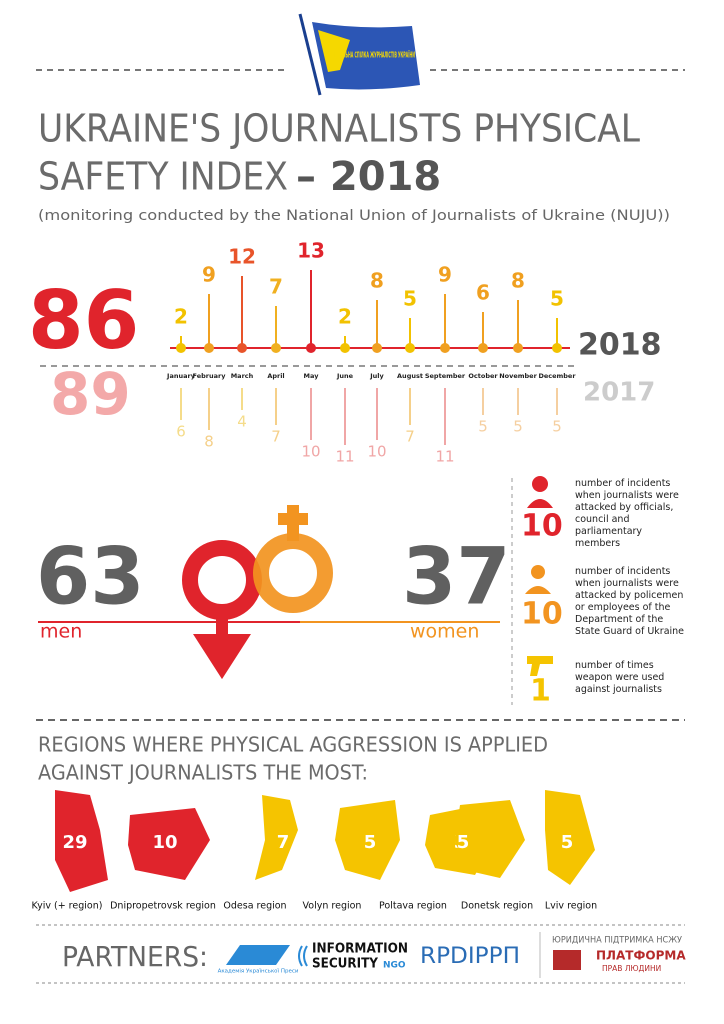 The image size is (724, 1024). What do you see at coordinates (571, 906) in the screenshot?
I see `region-name: Lviv region` at bounding box center [571, 906].